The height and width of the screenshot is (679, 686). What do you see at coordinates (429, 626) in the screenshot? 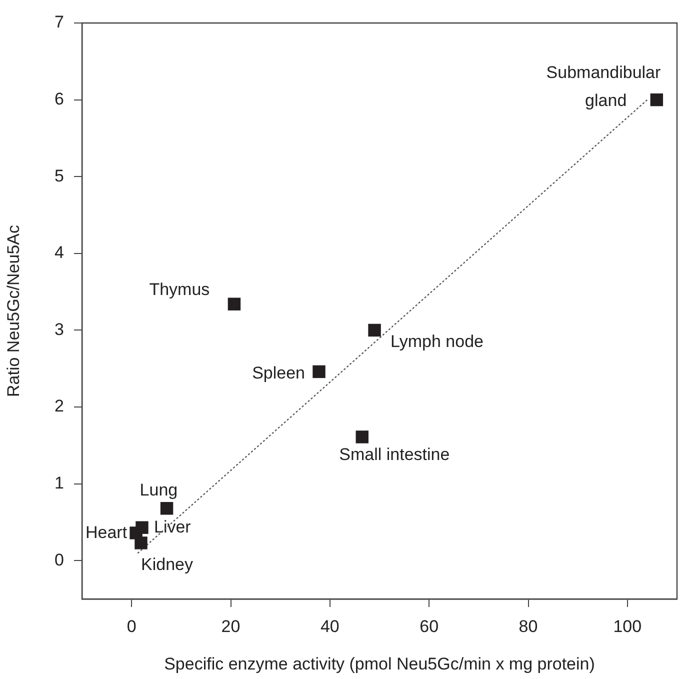
I see `x-tick-label: 60` at bounding box center [429, 626].